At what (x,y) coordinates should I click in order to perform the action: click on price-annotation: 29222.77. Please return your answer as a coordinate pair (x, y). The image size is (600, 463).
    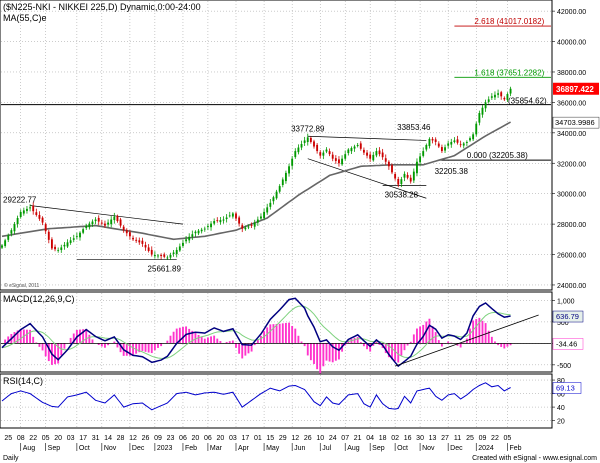
    Looking at the image, I should click on (20, 200).